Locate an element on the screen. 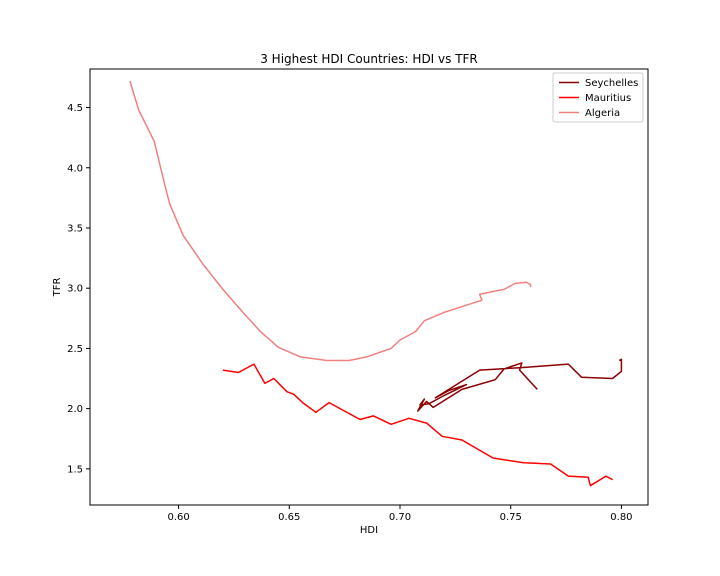 This screenshot has width=720, height=576. y-tick-label: 2.5 is located at coordinates (75, 349).